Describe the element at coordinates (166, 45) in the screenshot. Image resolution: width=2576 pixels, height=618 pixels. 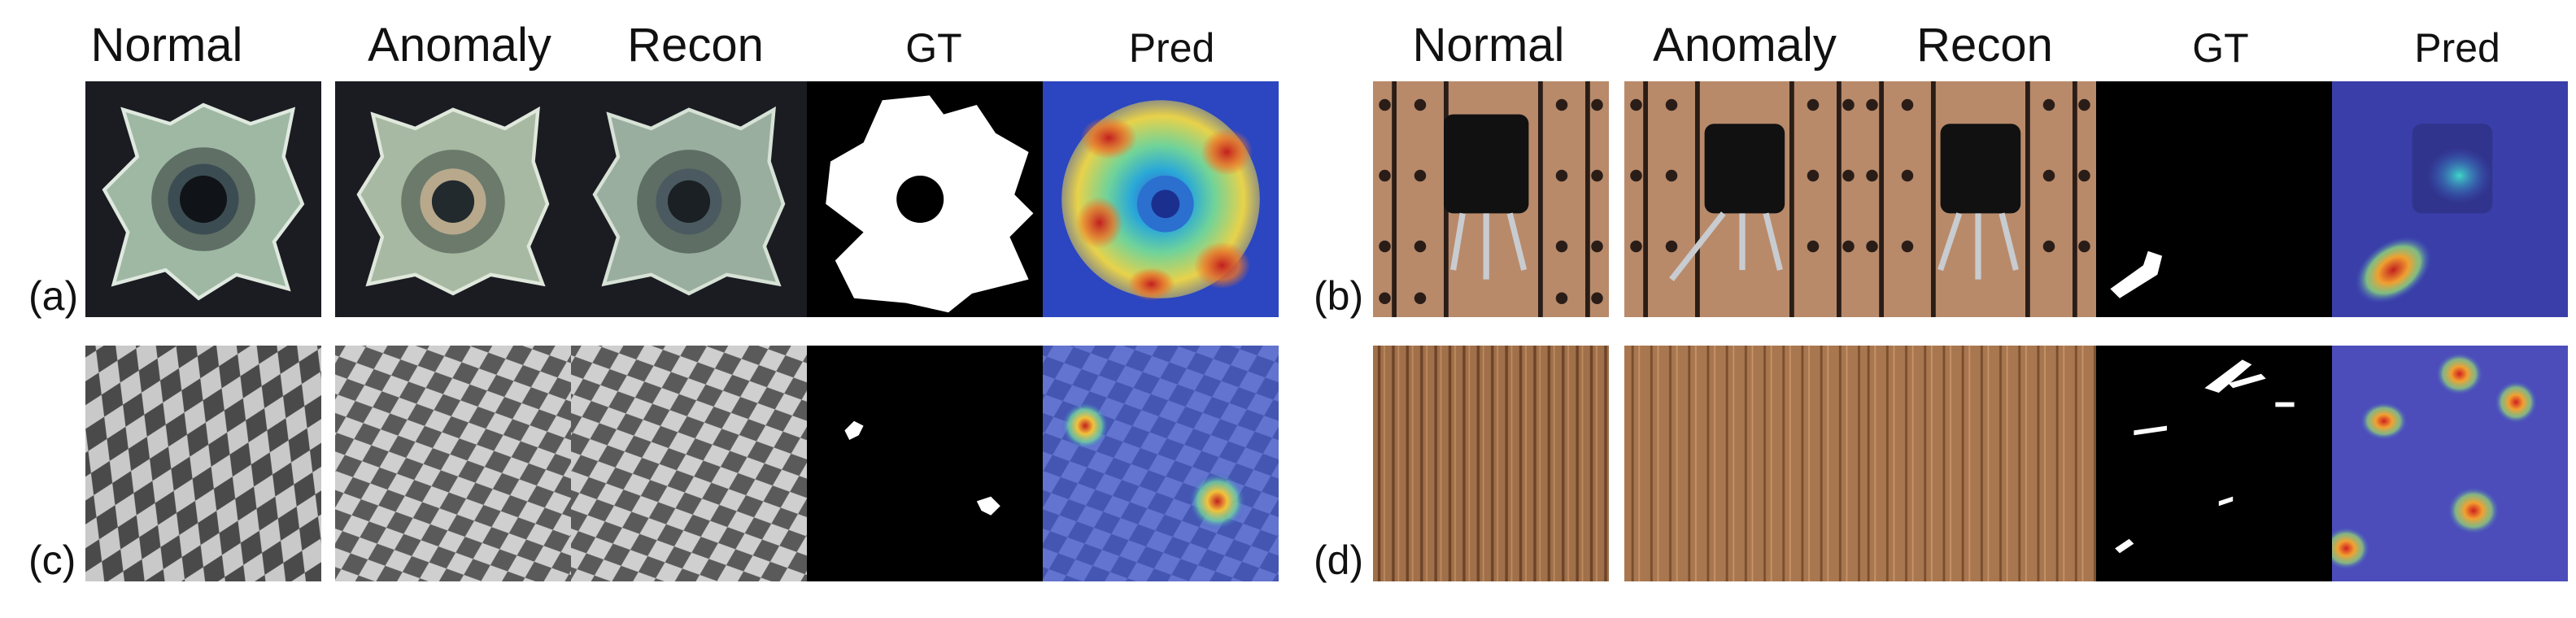
I see `header-normal-left: Normal` at that location.